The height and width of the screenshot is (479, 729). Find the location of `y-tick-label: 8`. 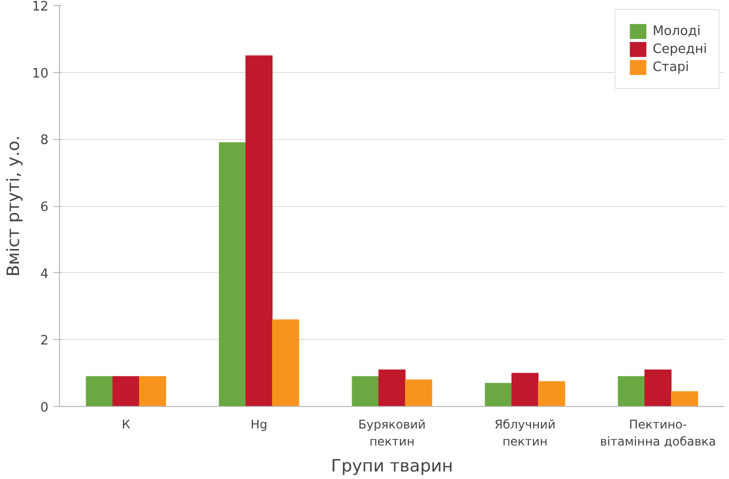

y-tick-label: 8 is located at coordinates (44, 140).